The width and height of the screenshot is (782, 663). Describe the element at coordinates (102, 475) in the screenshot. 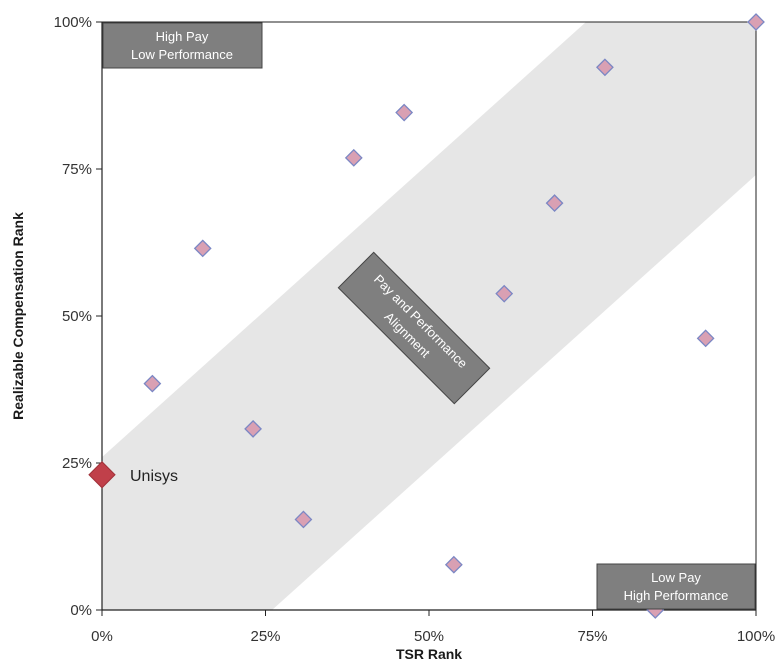

I see `highlight-point` at that location.